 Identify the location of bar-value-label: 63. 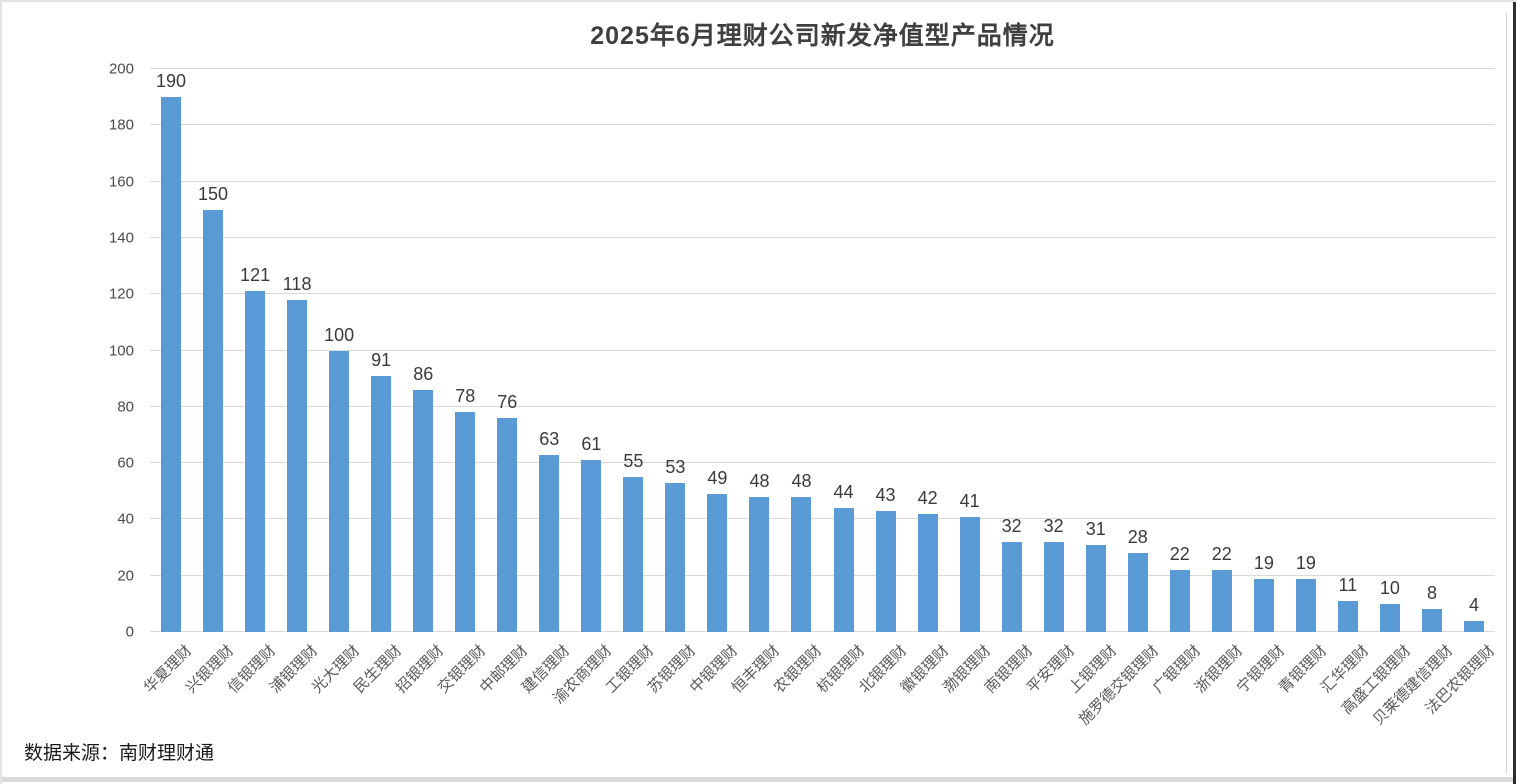
(549, 438).